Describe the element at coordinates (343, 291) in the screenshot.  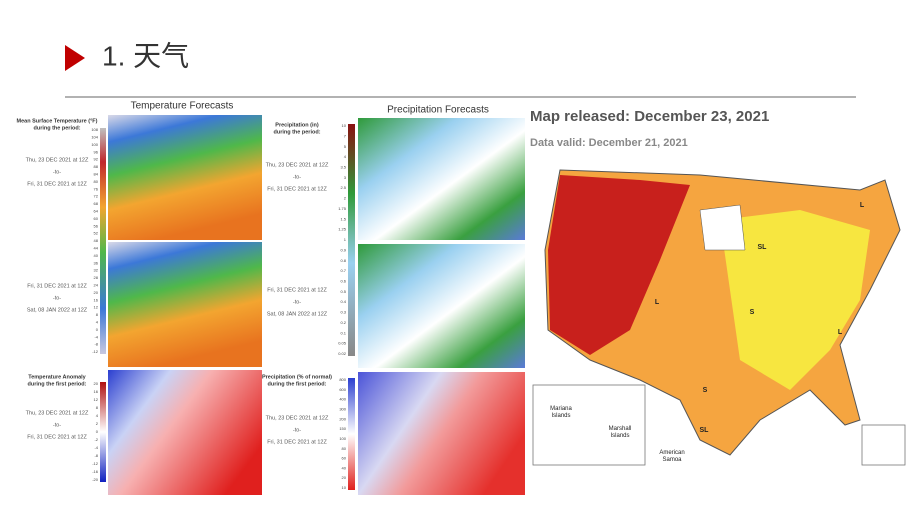
I see `scale-label: 0.5` at that location.